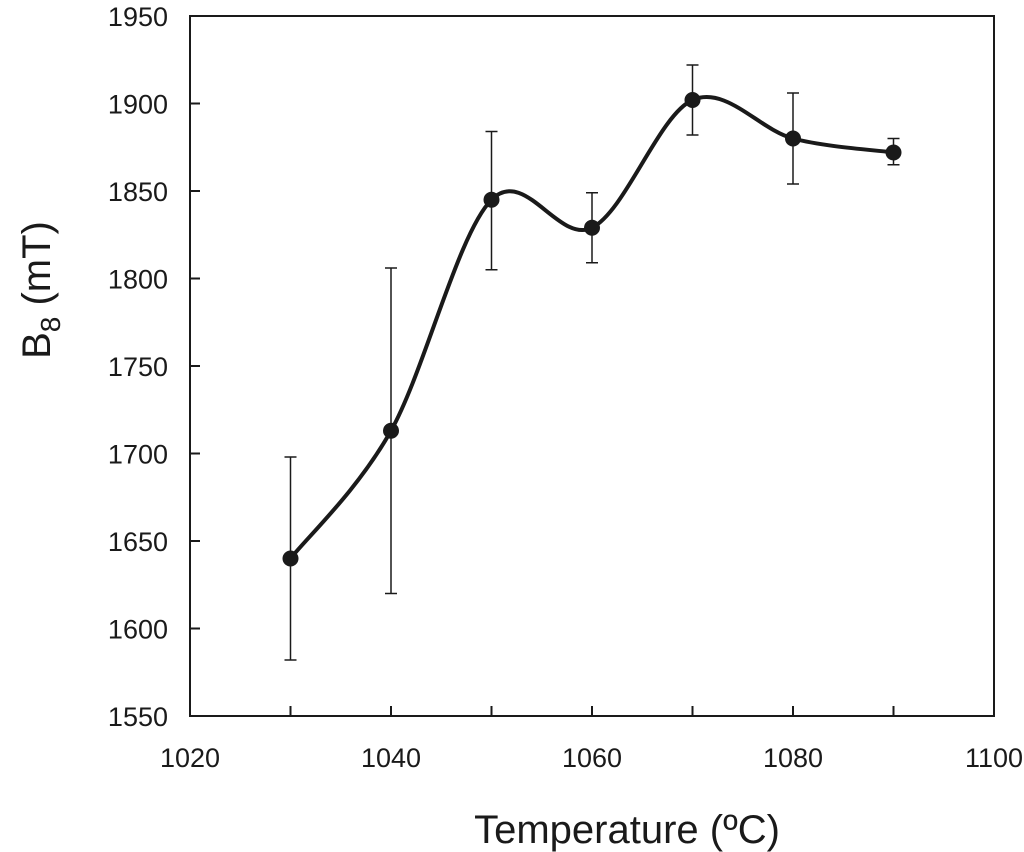 Image resolution: width=1024 pixels, height=852 pixels. What do you see at coordinates (994, 758) in the screenshot?
I see `x-tick-label-1100: 1100` at bounding box center [994, 758].